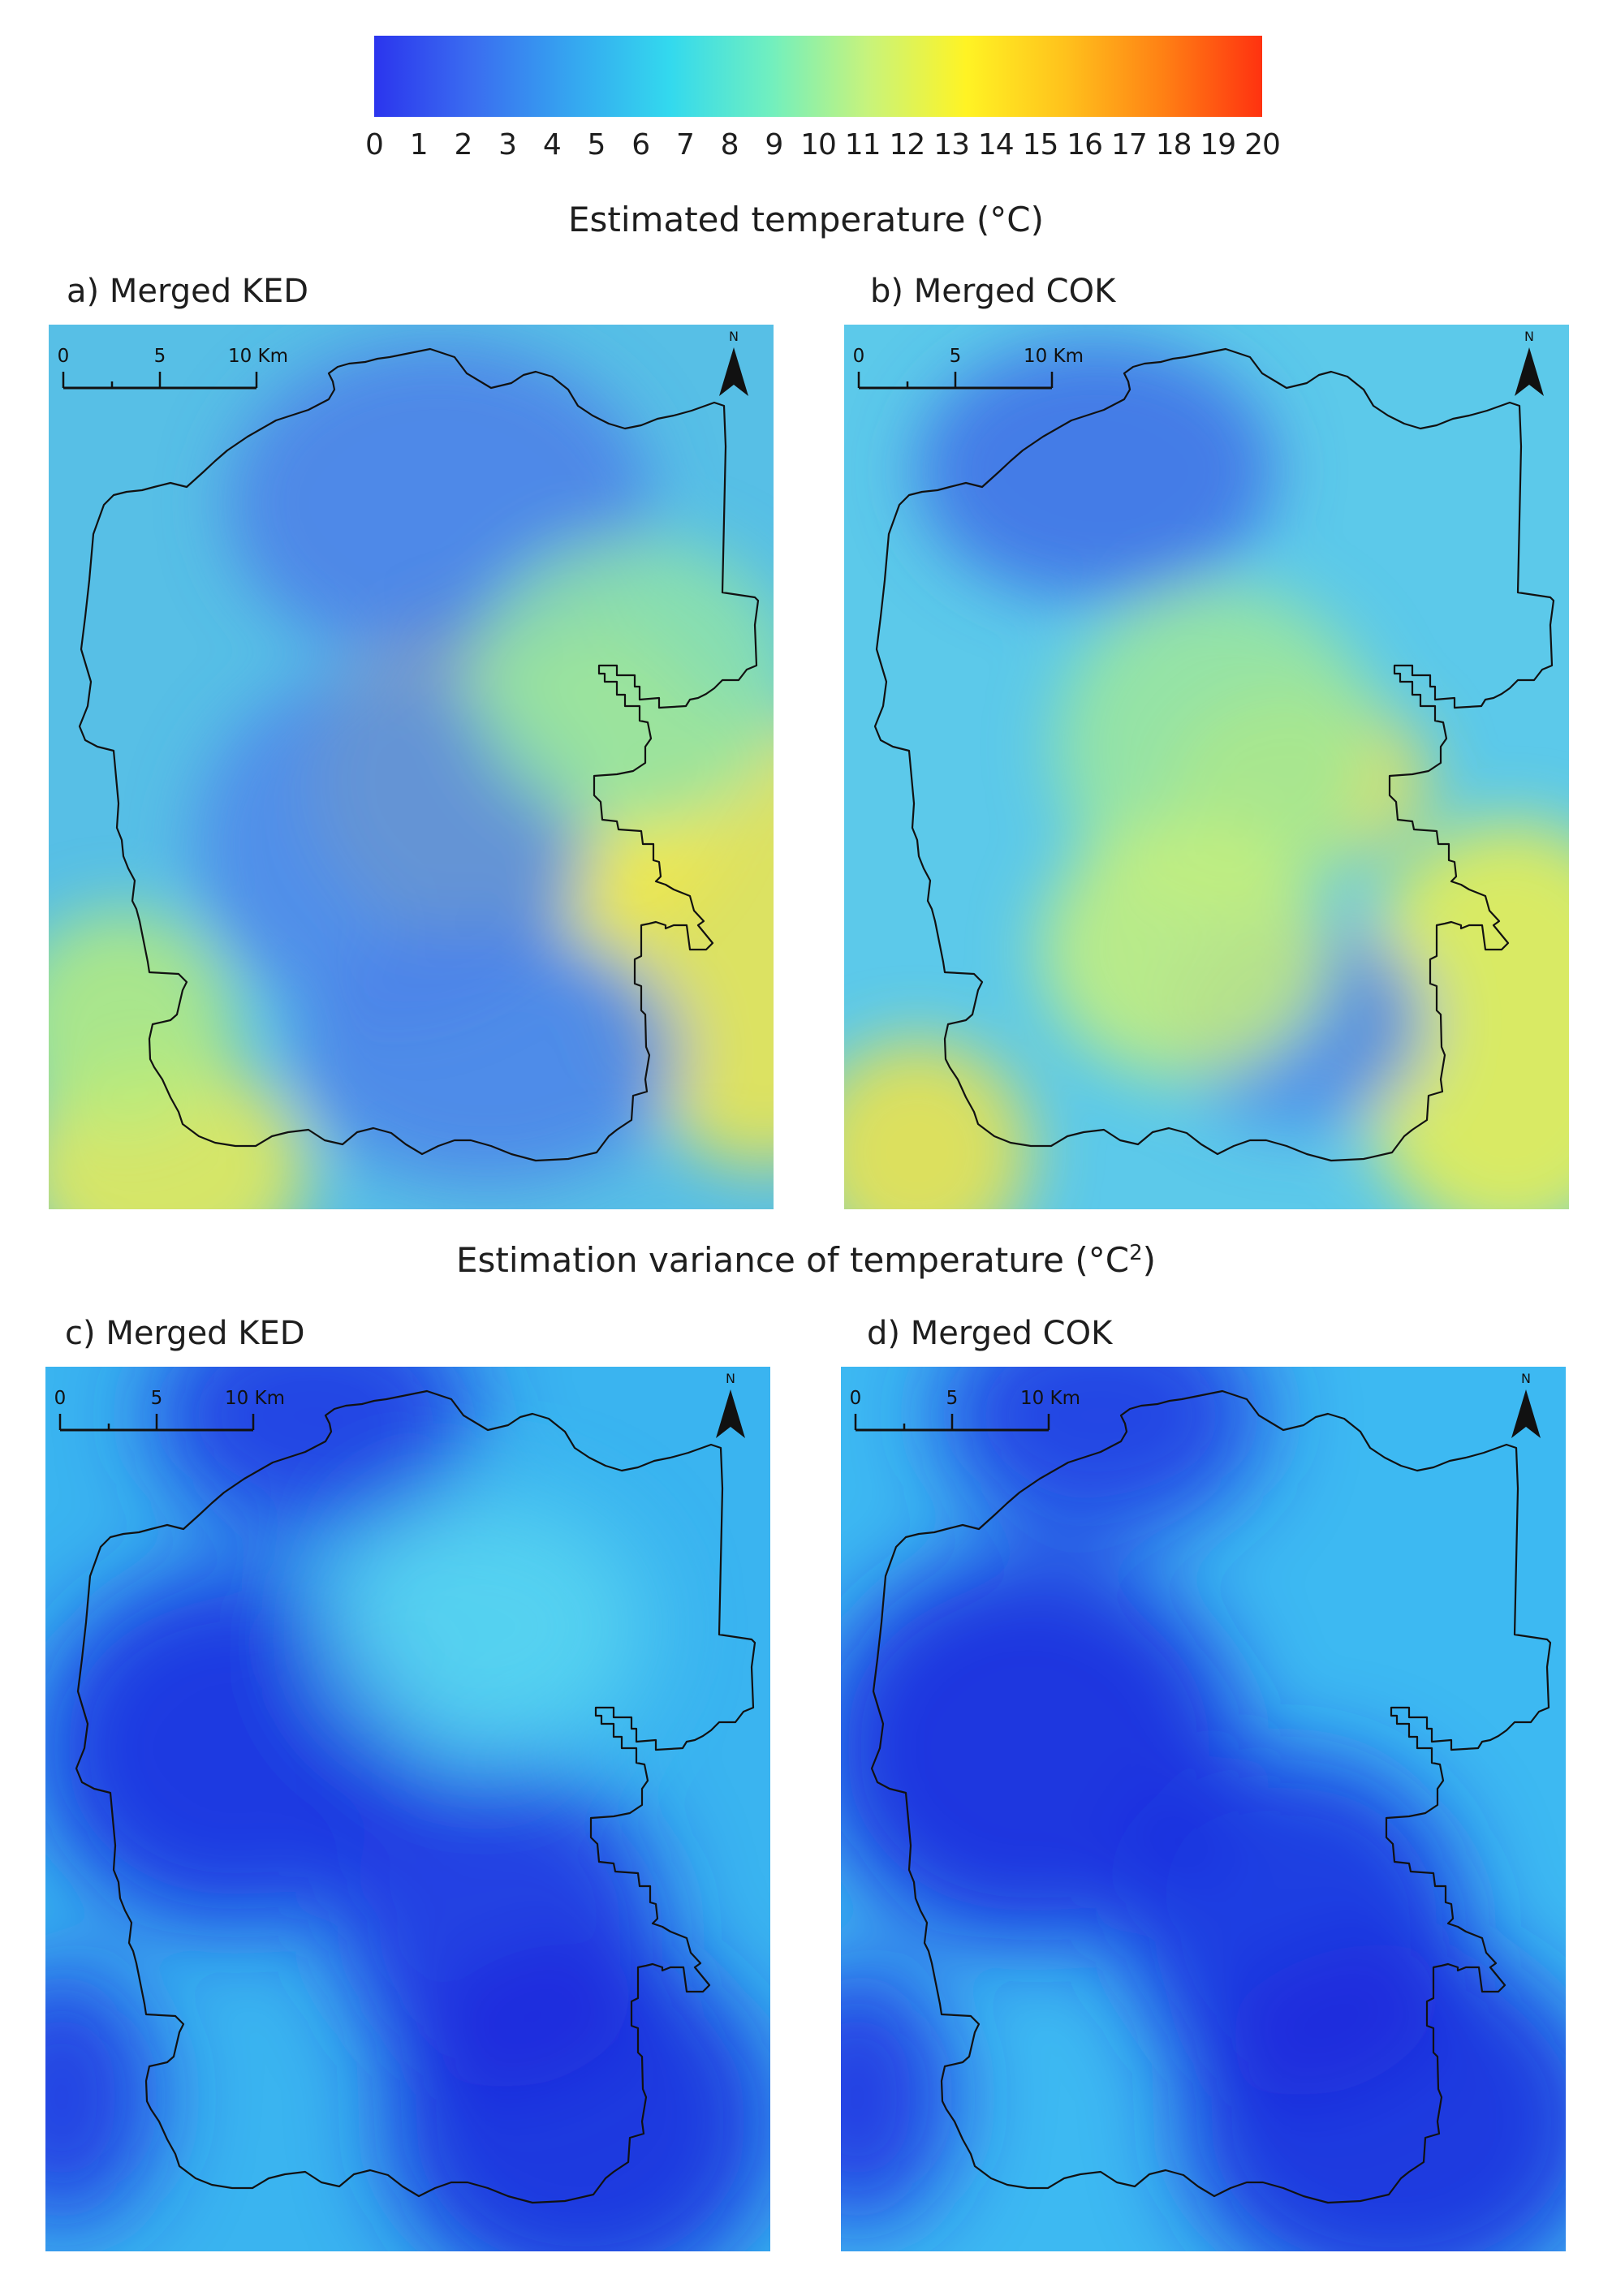 The height and width of the screenshot is (2296, 1612). I want to click on panel-c-label: c) Merged KED, so click(185, 1333).